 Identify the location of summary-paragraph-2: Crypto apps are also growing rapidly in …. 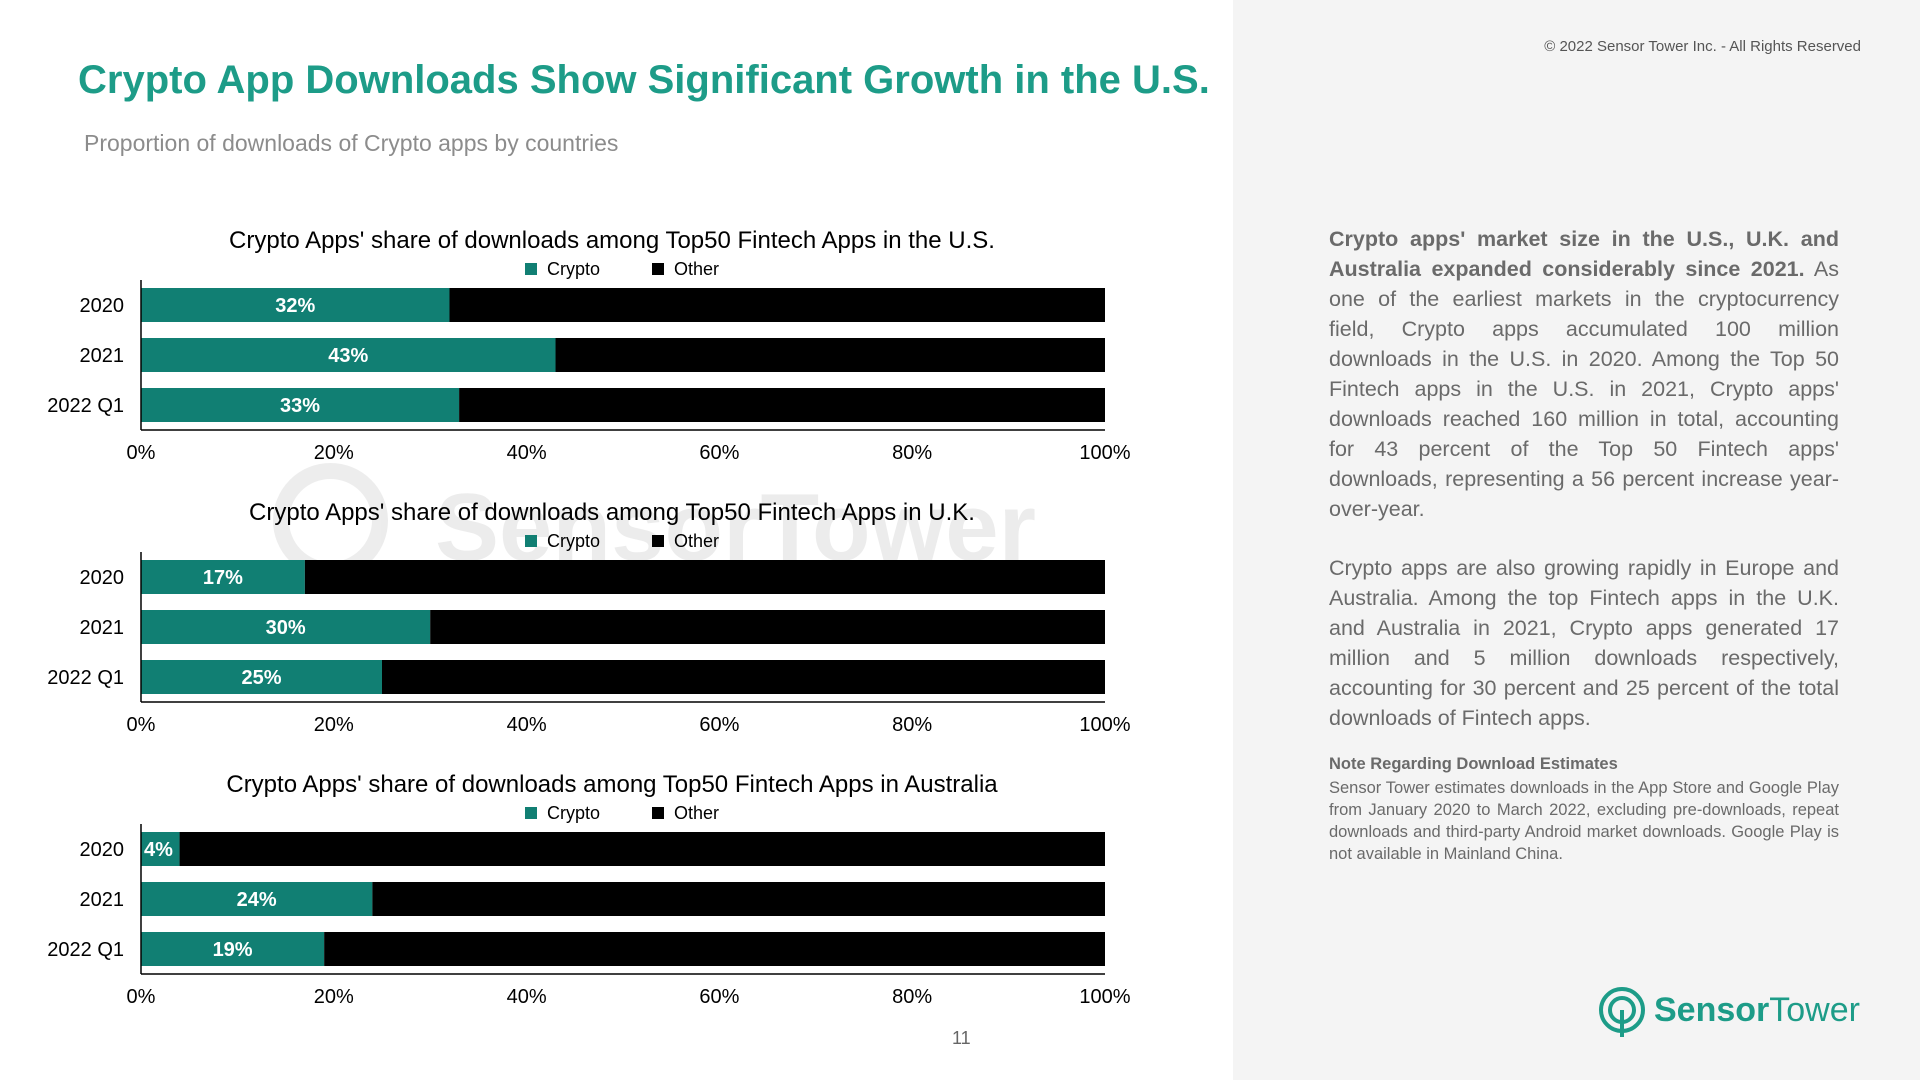
(1584, 643).